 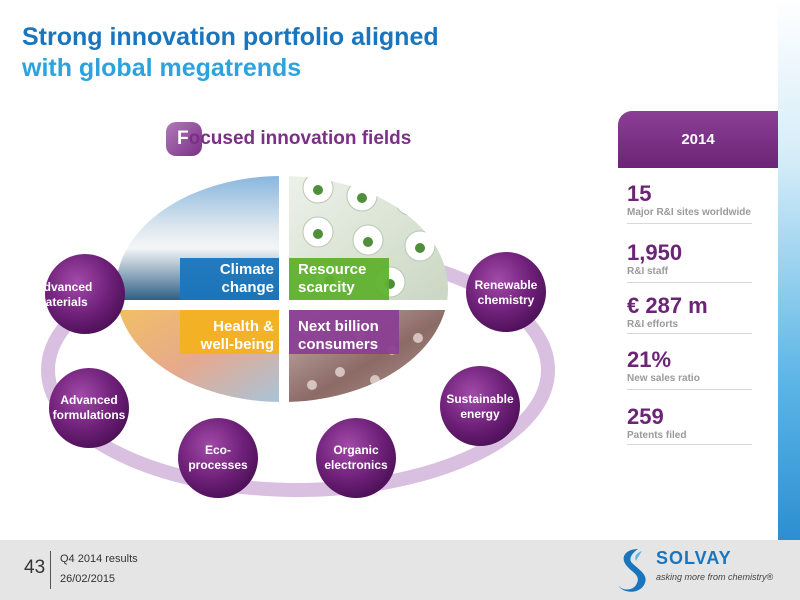 What do you see at coordinates (237, 344) in the screenshot?
I see `quadrant-health-line2: well-being` at bounding box center [237, 344].